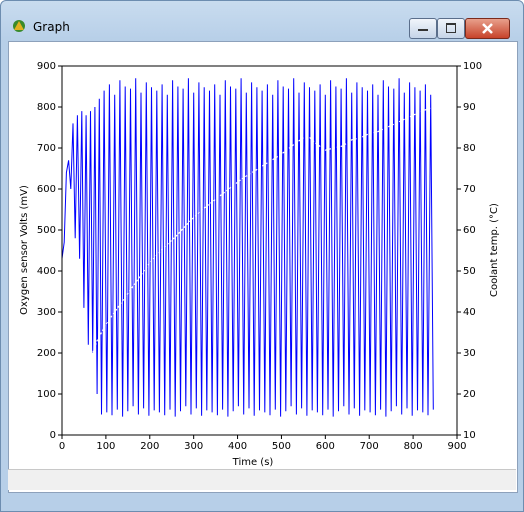 Image resolution: width=524 pixels, height=512 pixels. I want to click on x-tick-label: 900, so click(456, 446).